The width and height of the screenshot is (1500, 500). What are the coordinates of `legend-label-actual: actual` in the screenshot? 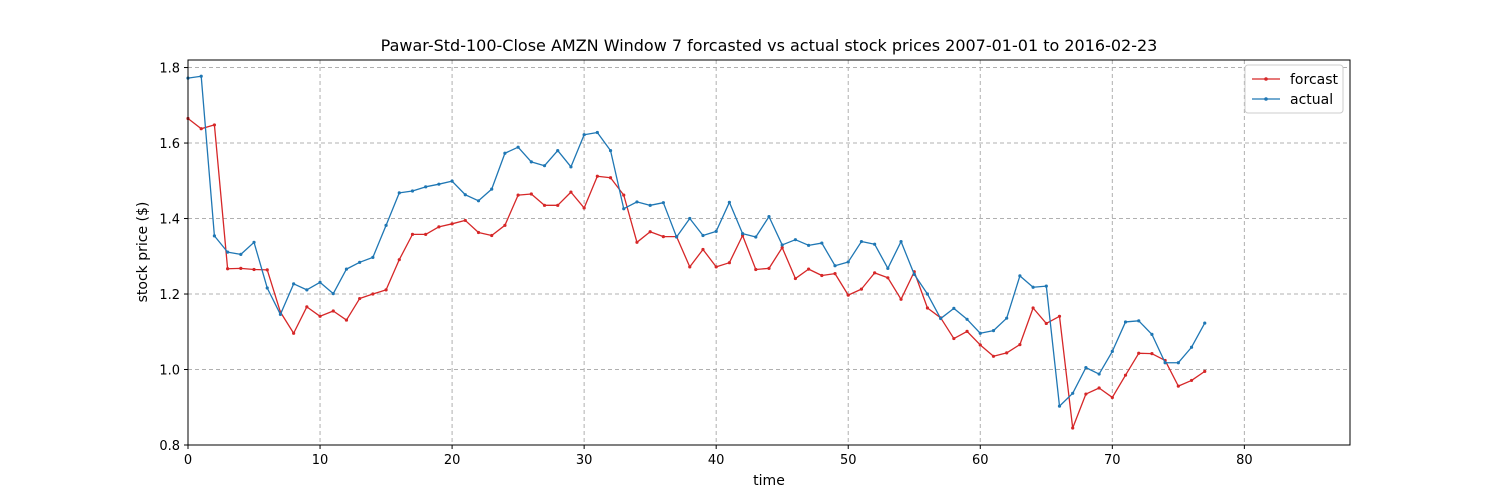 It's located at (1311, 100).